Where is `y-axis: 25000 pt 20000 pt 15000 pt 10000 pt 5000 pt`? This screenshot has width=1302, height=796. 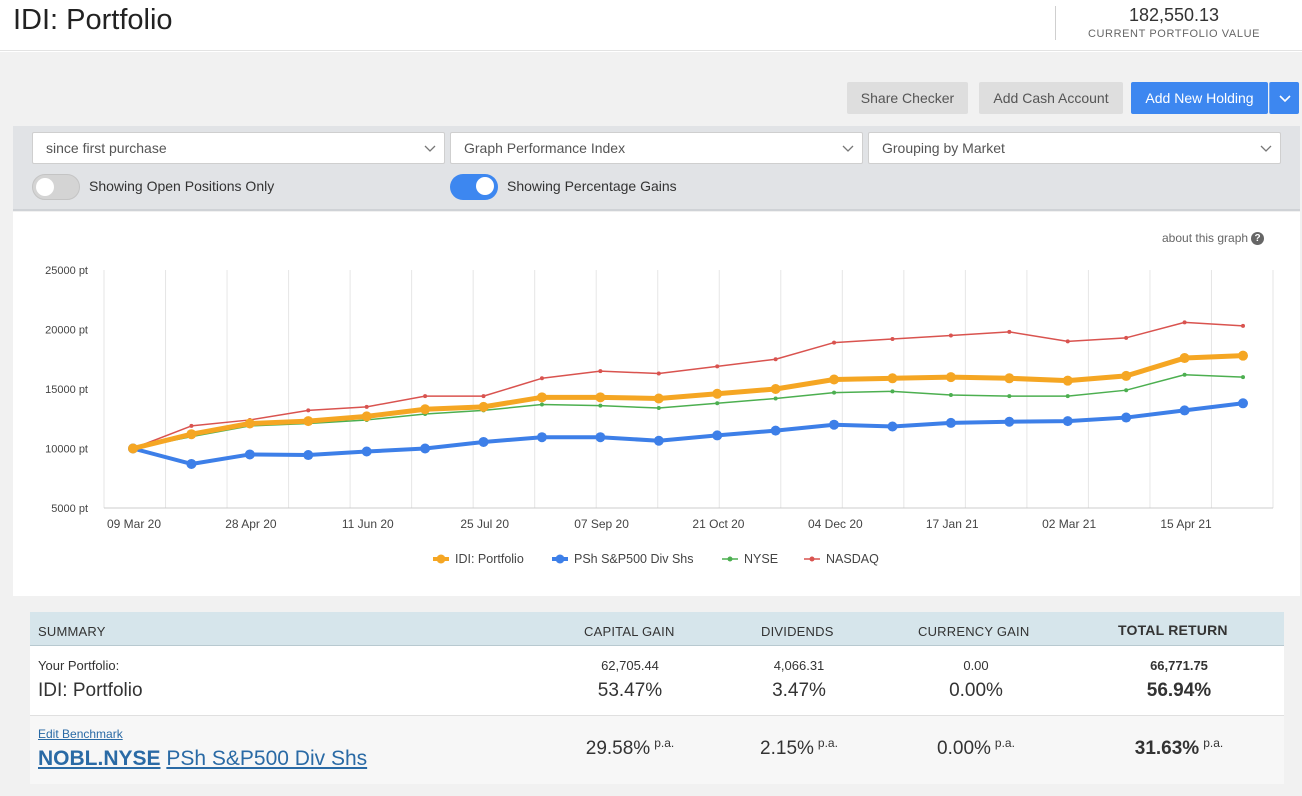 y-axis: 25000 pt 20000 pt 15000 pt 10000 pt 5000 pt is located at coordinates (66, 390).